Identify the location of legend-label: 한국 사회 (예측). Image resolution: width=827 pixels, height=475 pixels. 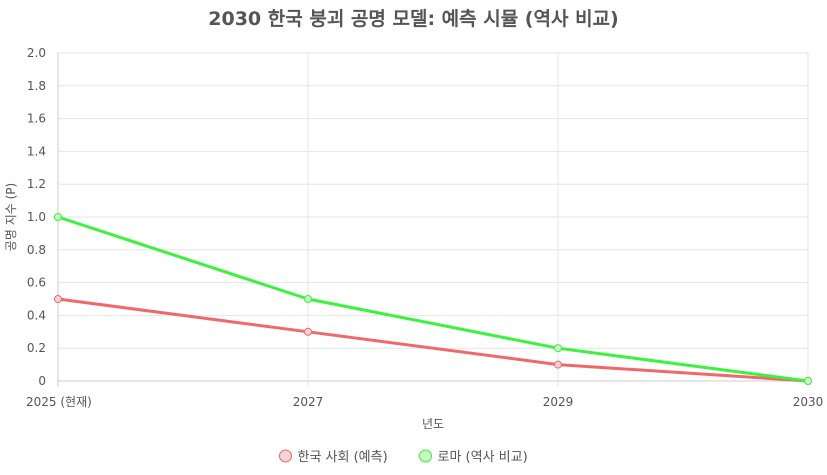
(343, 457).